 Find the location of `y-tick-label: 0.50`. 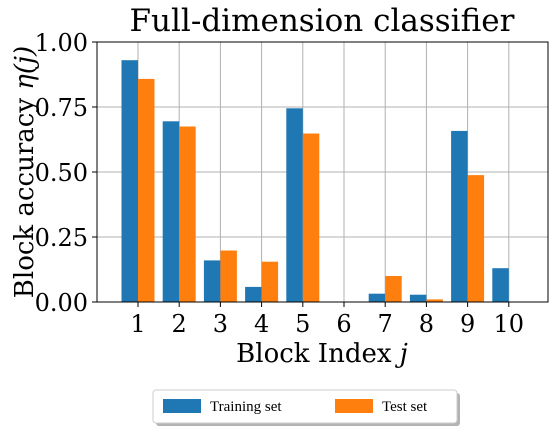

y-tick-label: 0.50 is located at coordinates (61, 173).